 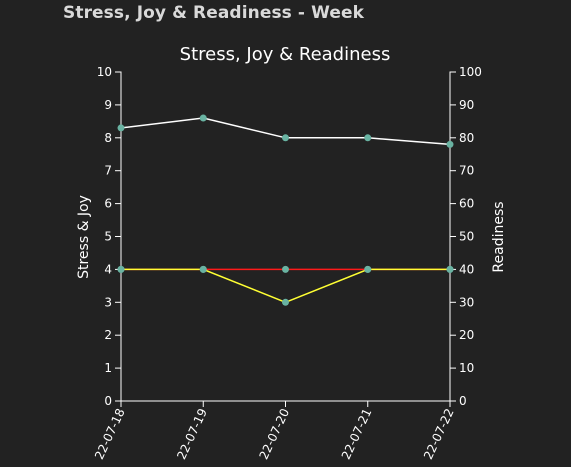 What do you see at coordinates (192, 433) in the screenshot?
I see `x-tick-label: 22-07-19` at bounding box center [192, 433].